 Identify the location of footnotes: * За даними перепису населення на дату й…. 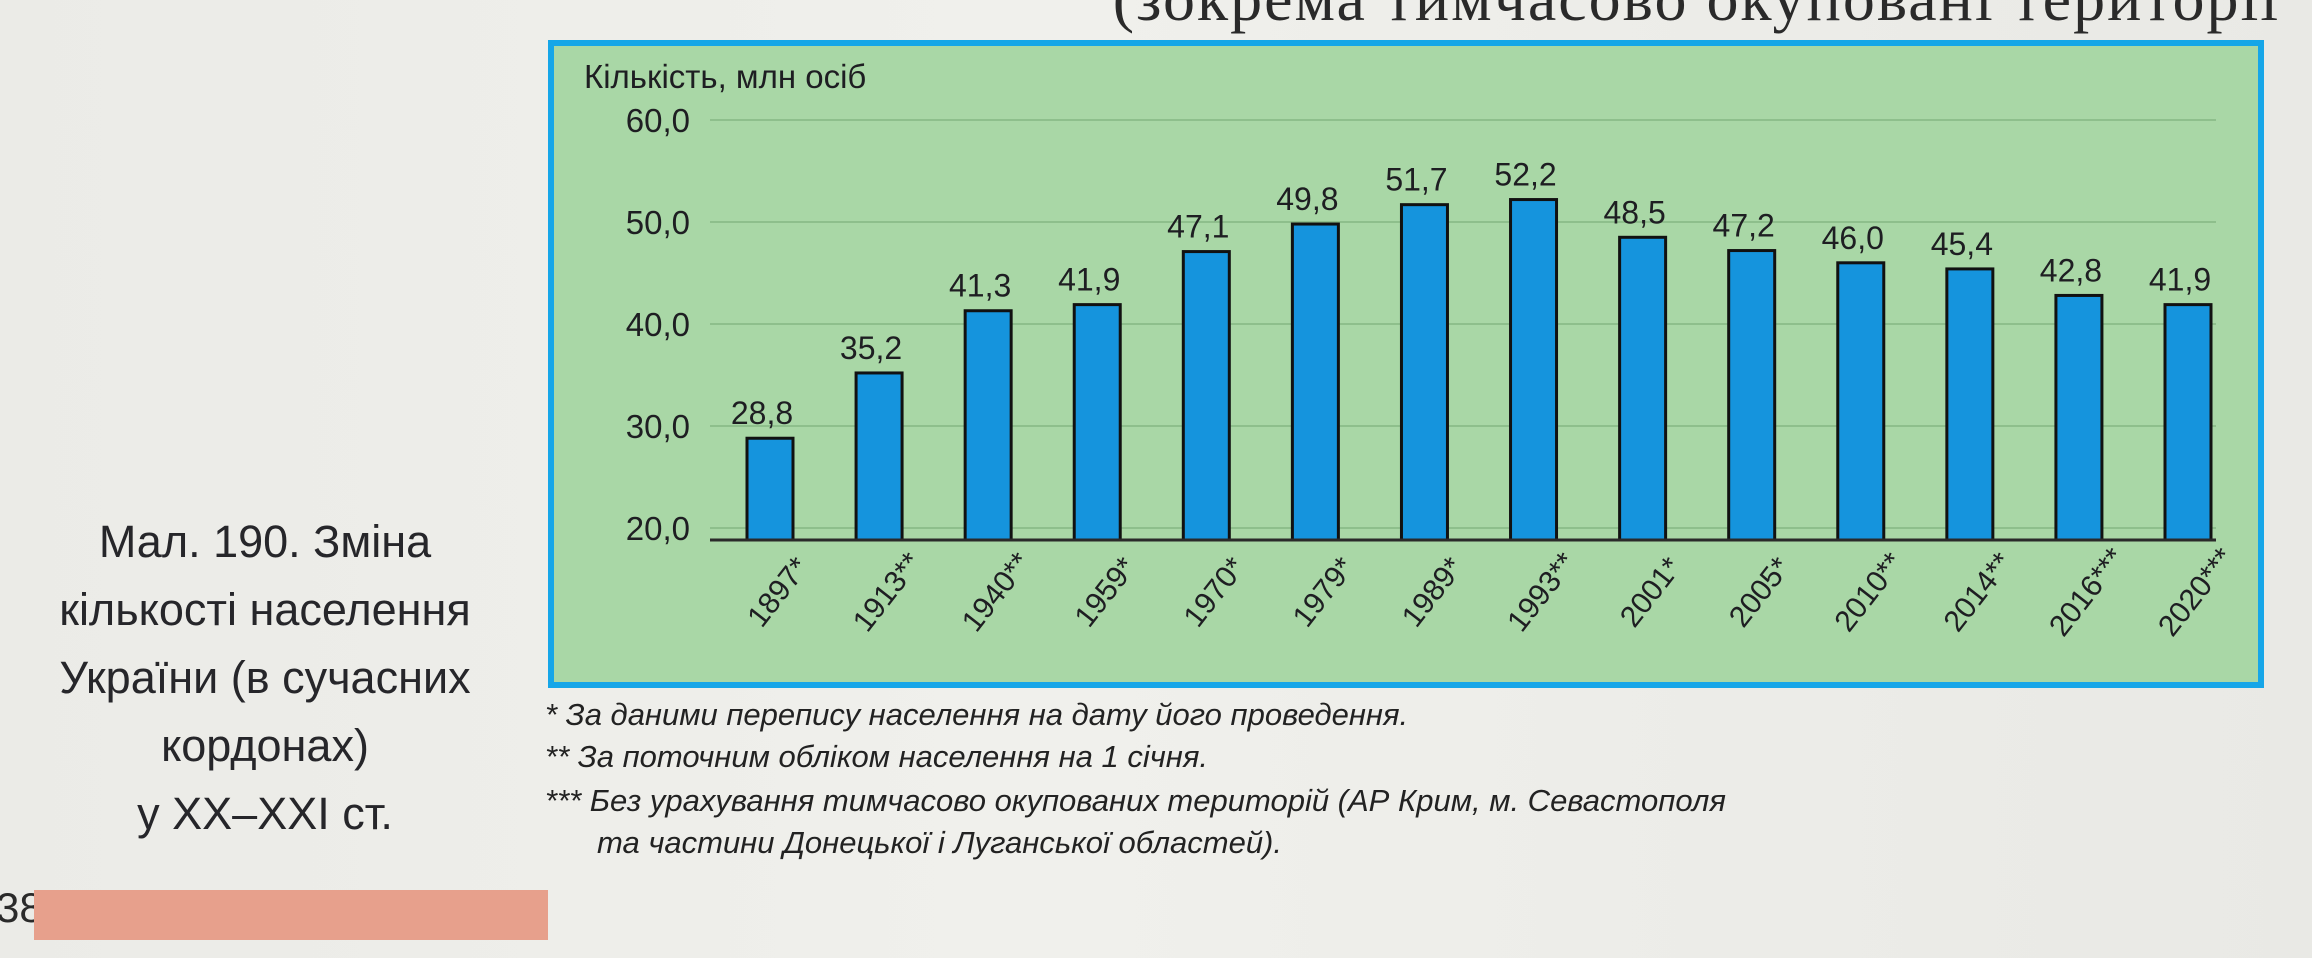
(1415, 779).